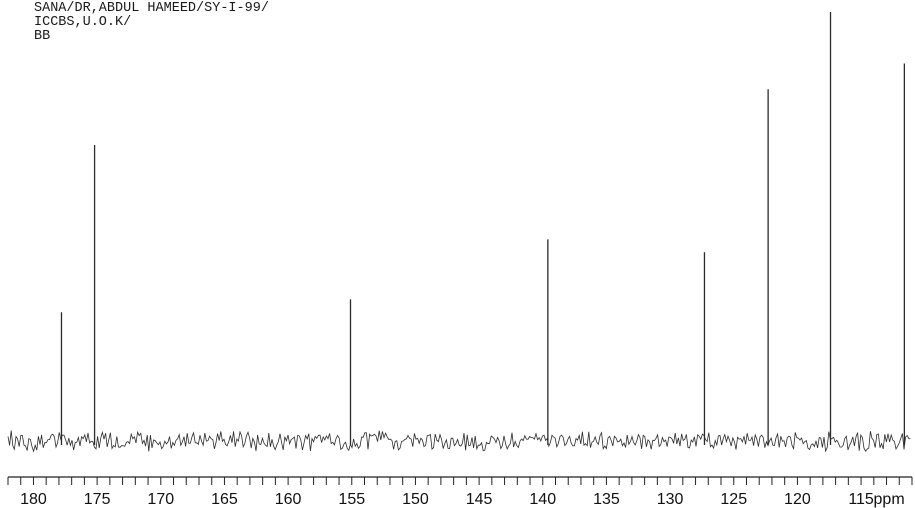  I want to click on x-tick-label: 155, so click(351, 499).